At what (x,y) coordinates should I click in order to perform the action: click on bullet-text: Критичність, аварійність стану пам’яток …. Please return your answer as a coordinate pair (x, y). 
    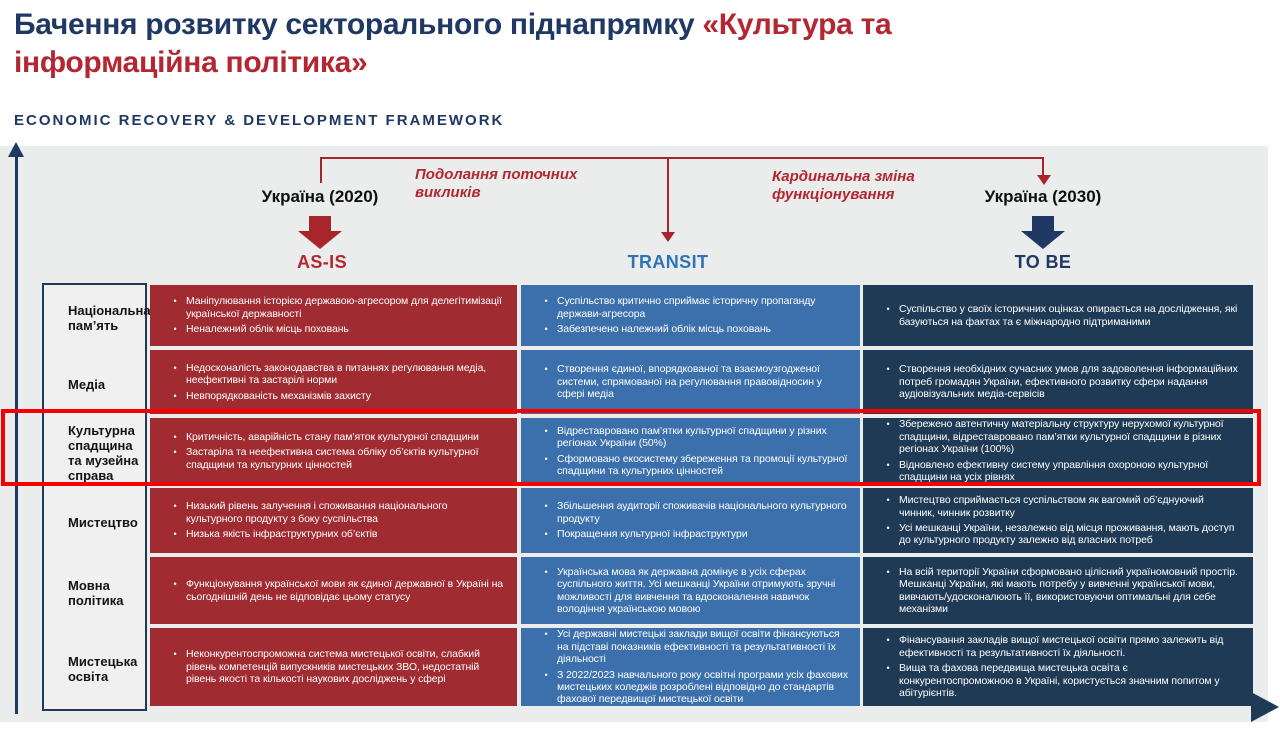
    Looking at the image, I should click on (332, 436).